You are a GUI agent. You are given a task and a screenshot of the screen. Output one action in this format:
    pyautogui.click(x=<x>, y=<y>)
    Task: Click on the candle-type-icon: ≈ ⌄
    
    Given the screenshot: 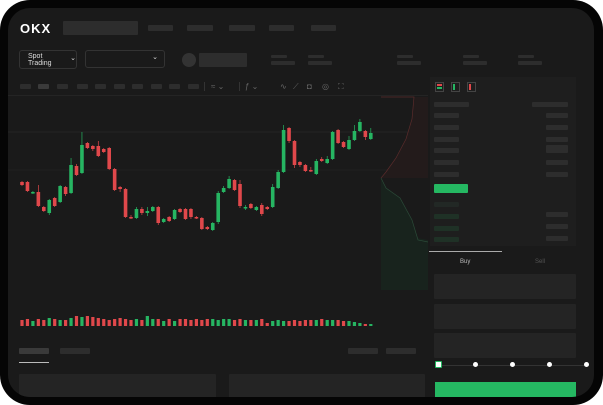 What is the action you would take?
    pyautogui.click(x=218, y=86)
    